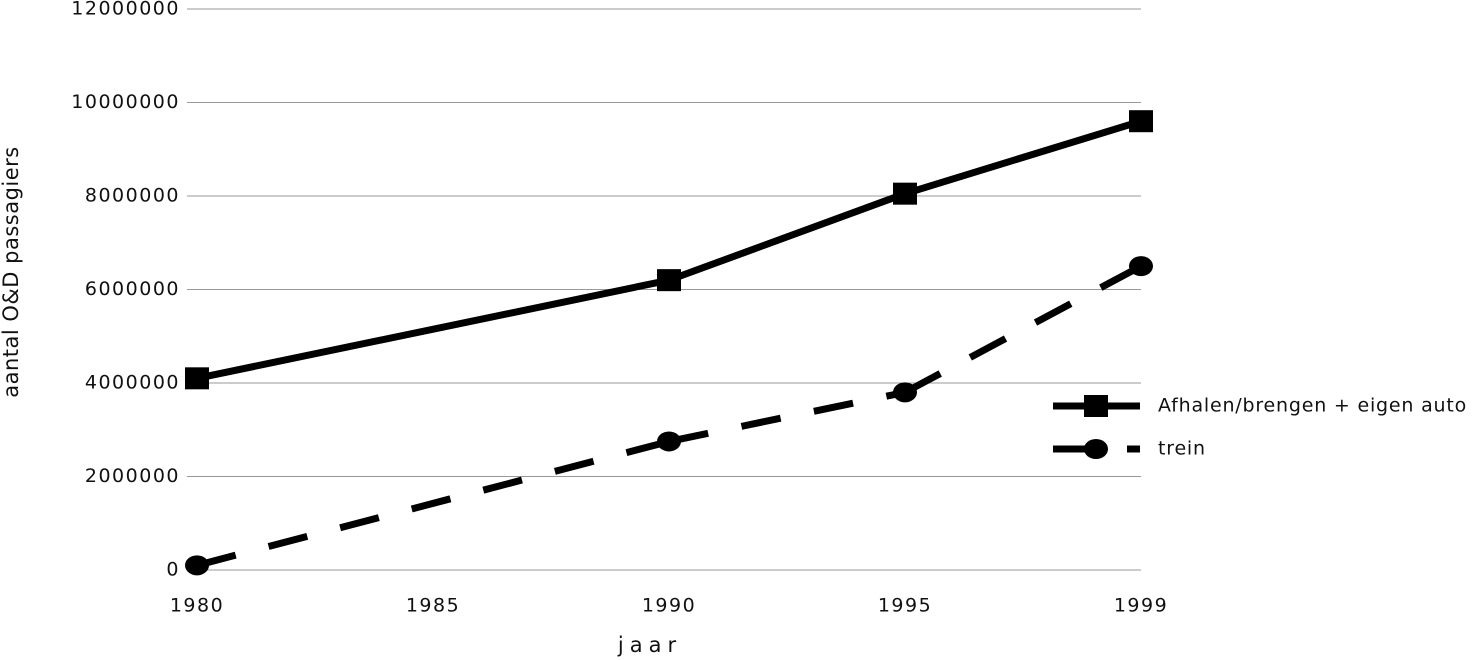 The width and height of the screenshot is (1477, 660). I want to click on y-tick-label: 2000000, so click(132, 476).